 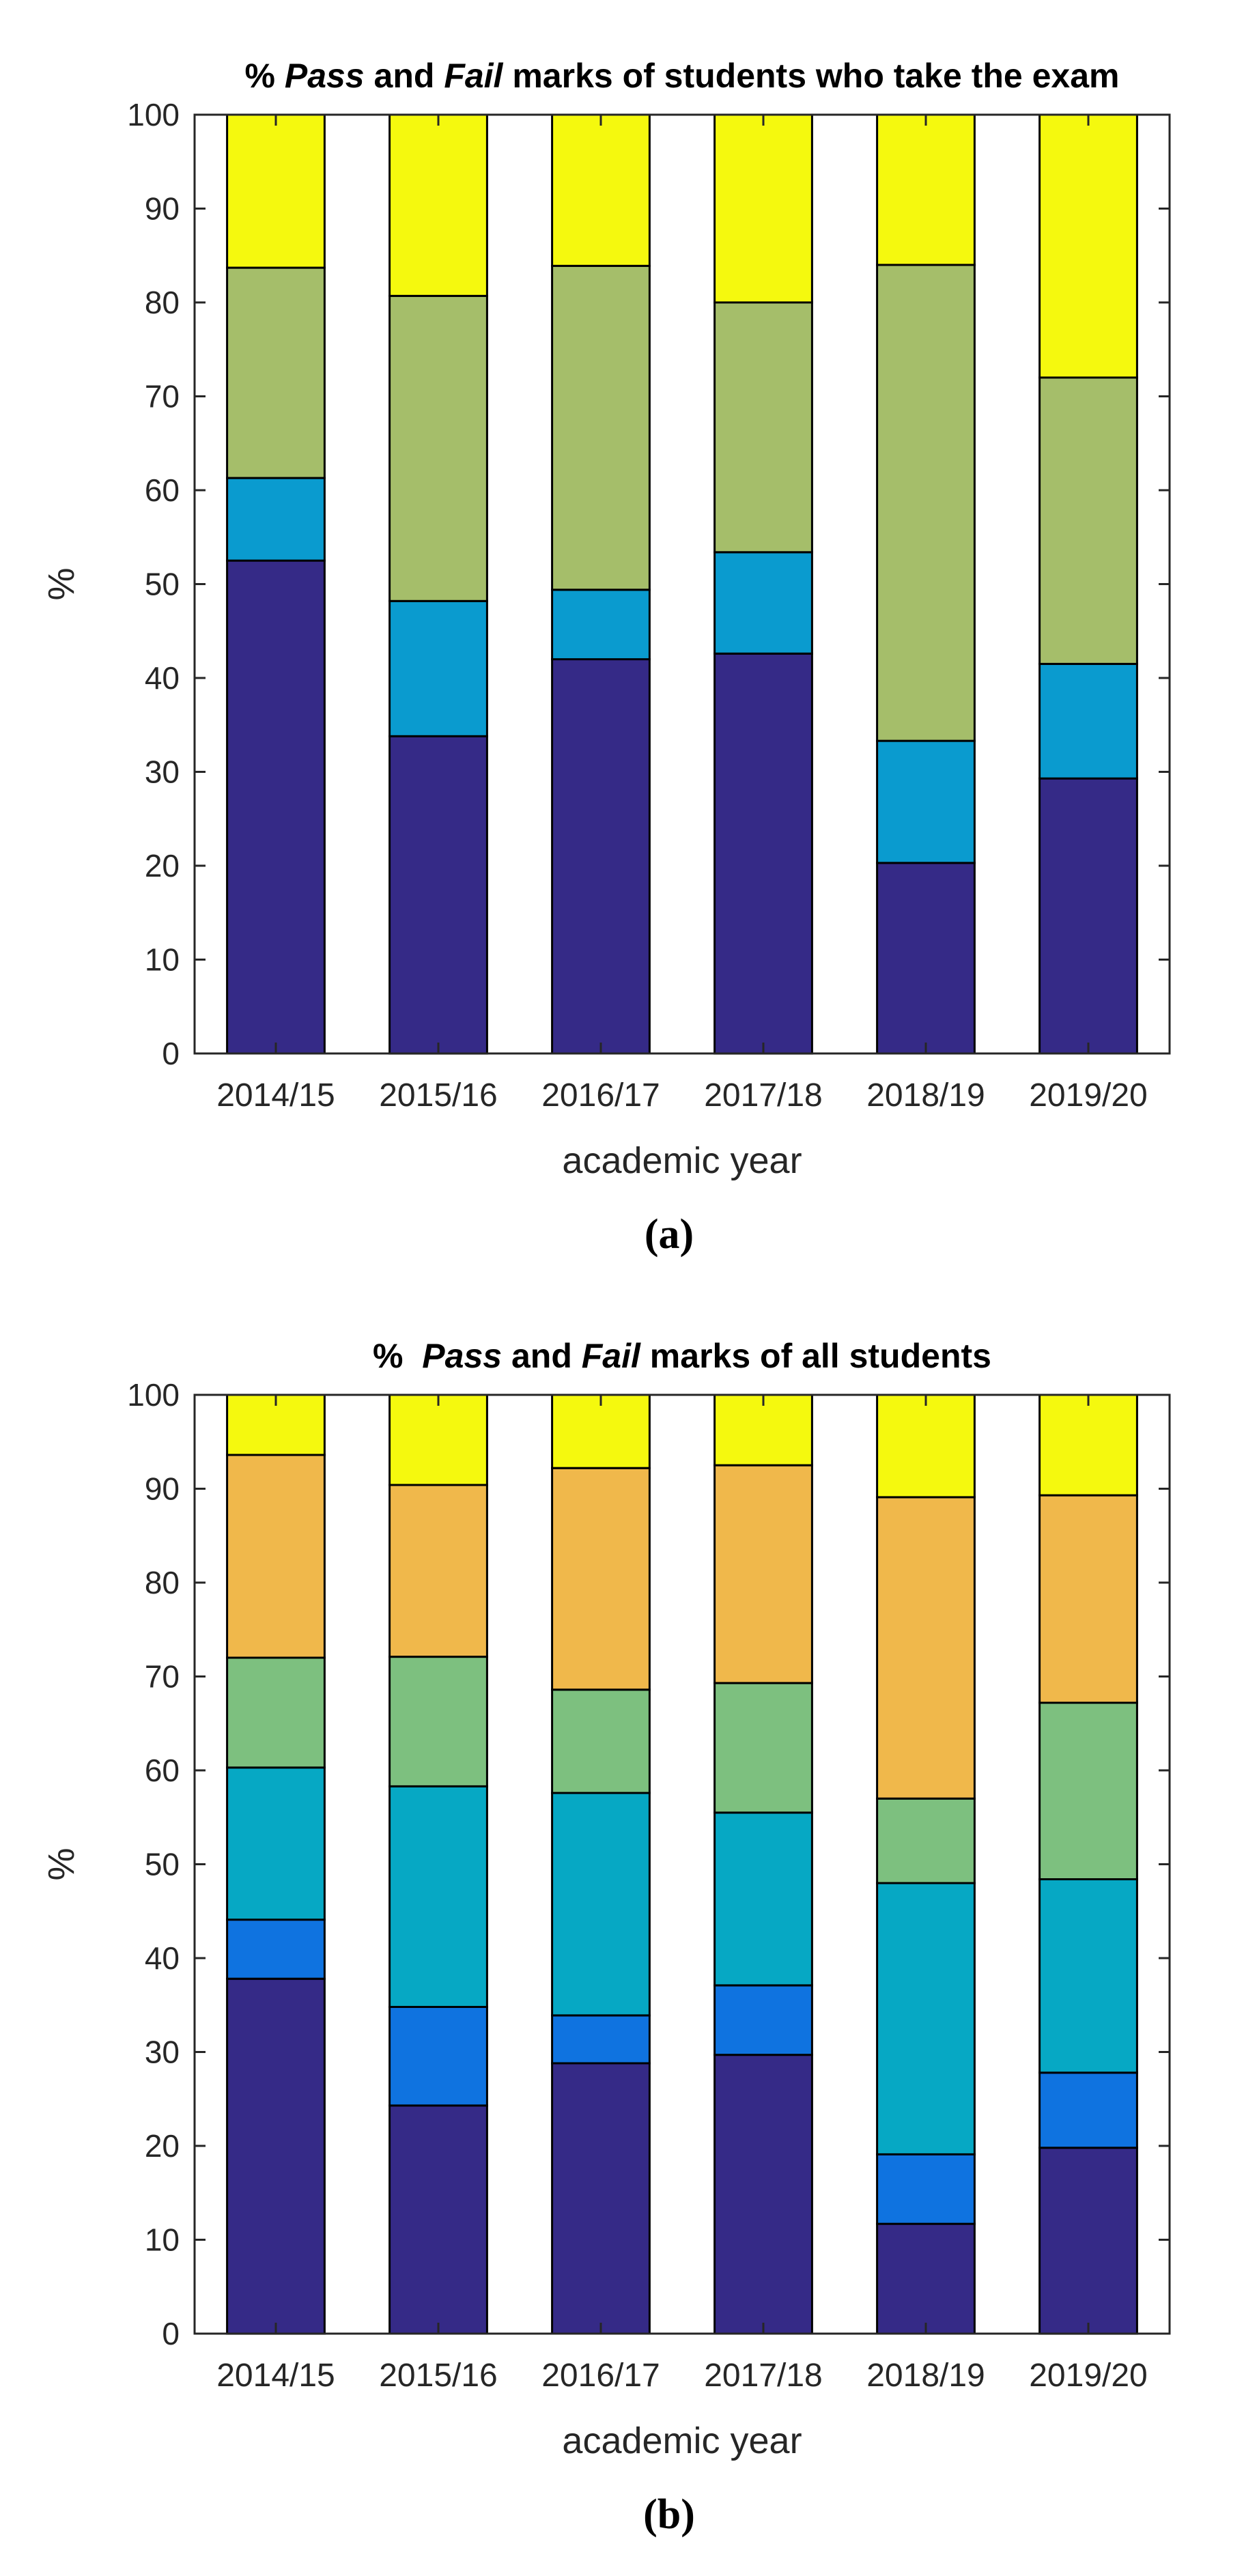 What do you see at coordinates (162, 1489) in the screenshot?
I see `y-tick-label-90: 90` at bounding box center [162, 1489].